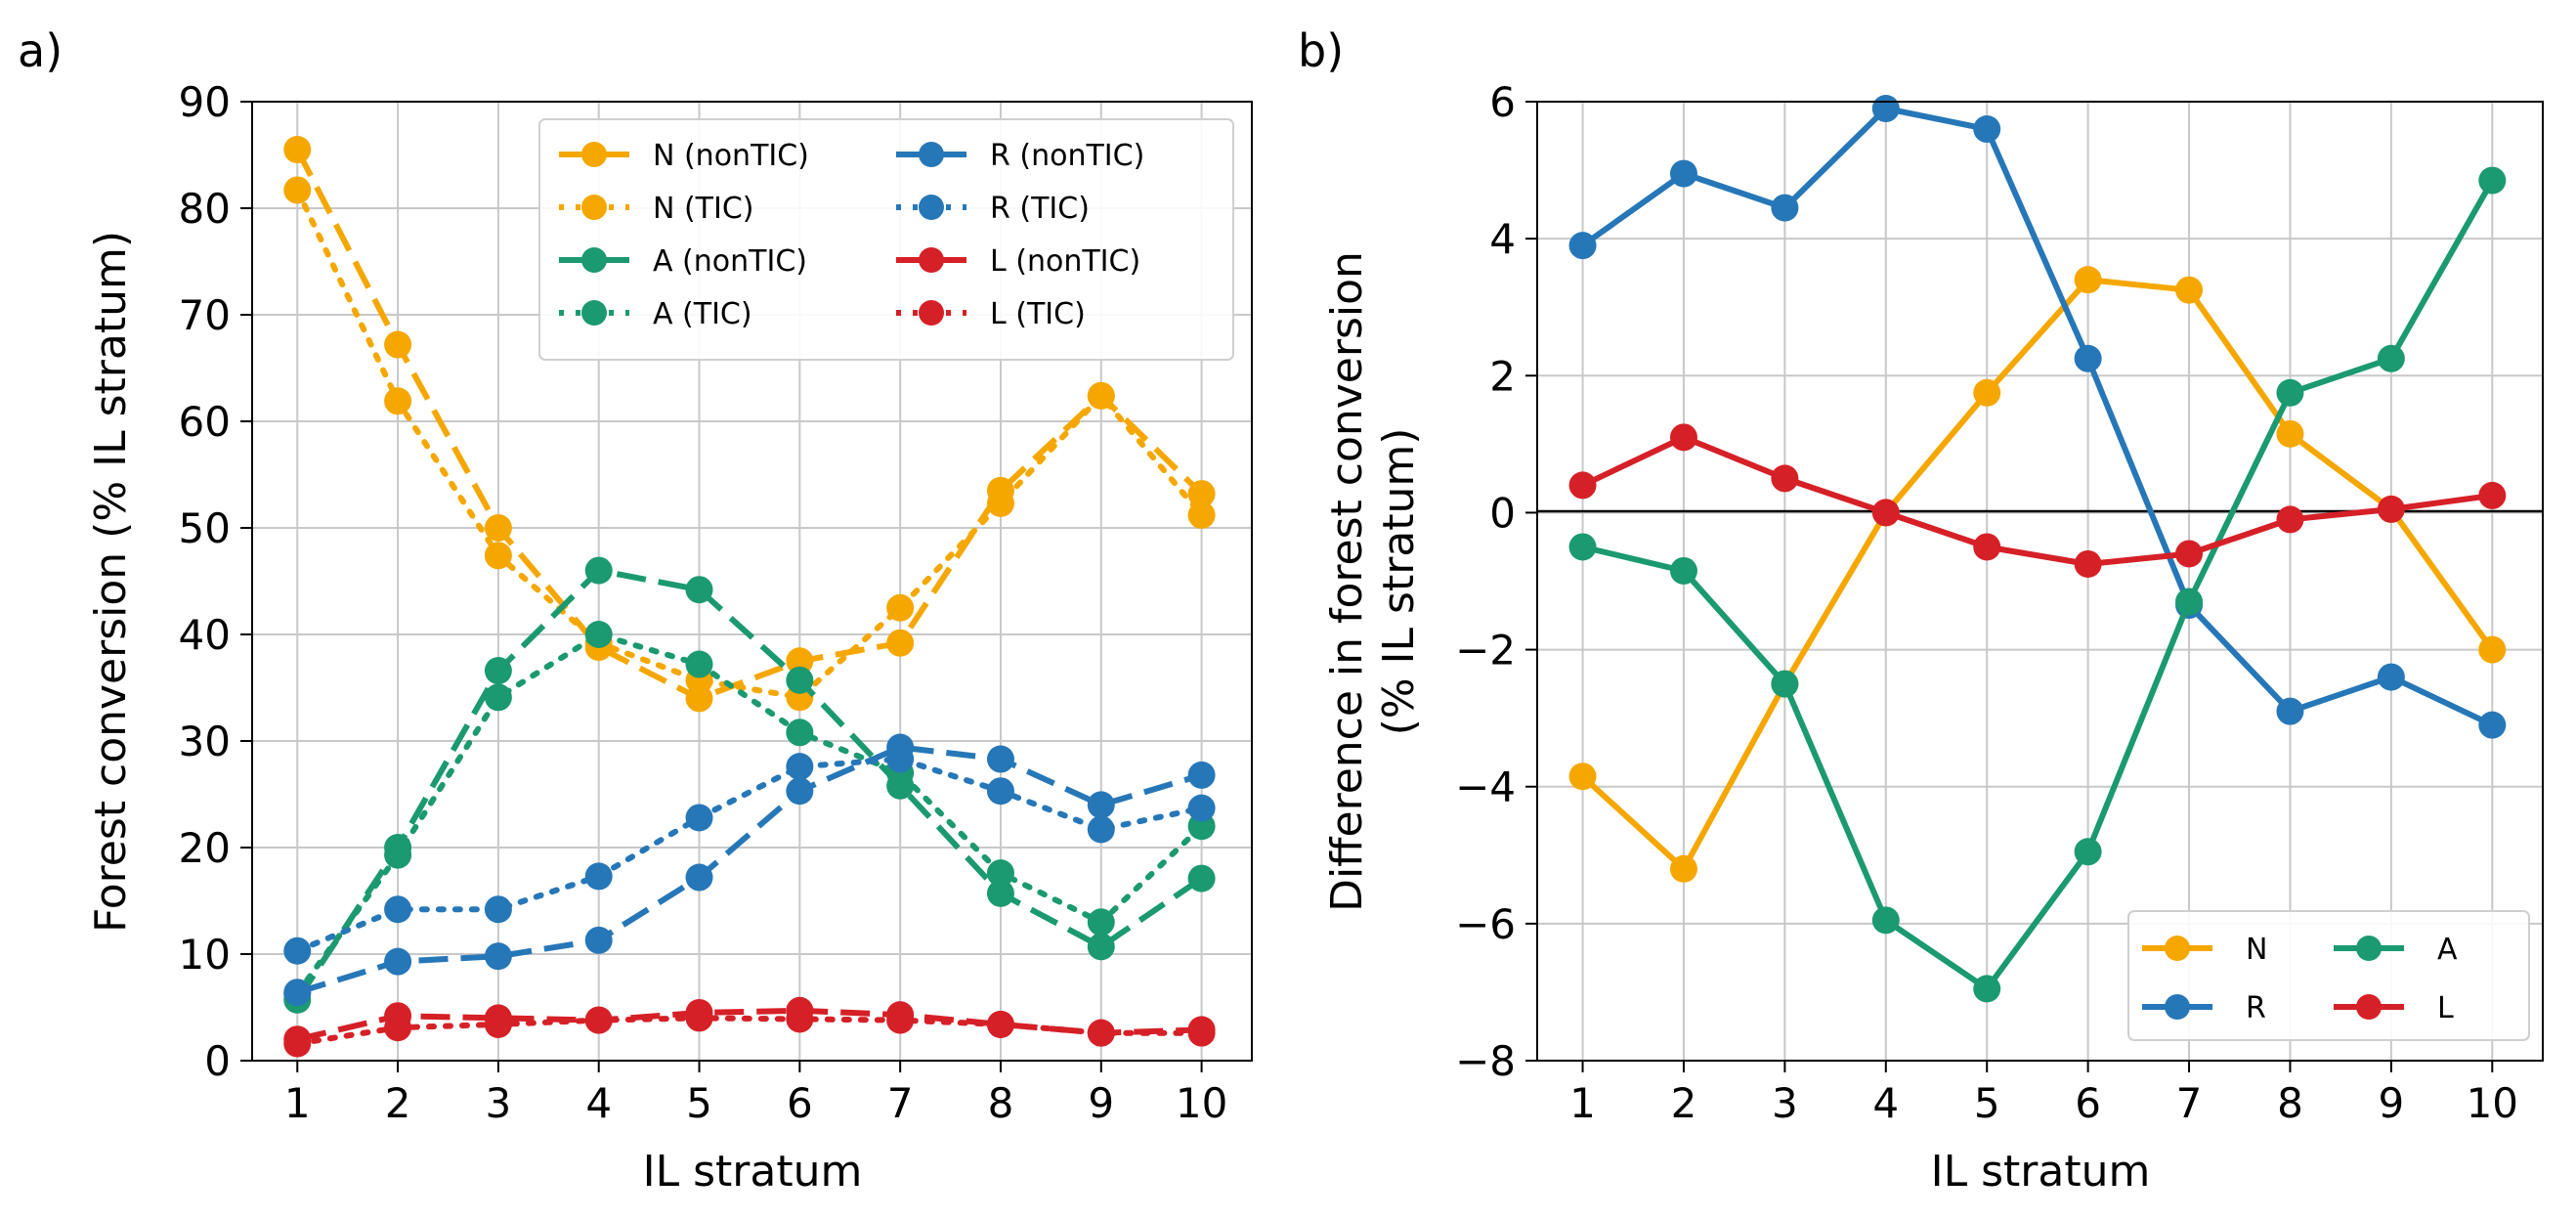 The image size is (2576, 1220). Describe the element at coordinates (1347, 581) in the screenshot. I see `panel-b-y-axis-label: Difference in forest conversion` at that location.